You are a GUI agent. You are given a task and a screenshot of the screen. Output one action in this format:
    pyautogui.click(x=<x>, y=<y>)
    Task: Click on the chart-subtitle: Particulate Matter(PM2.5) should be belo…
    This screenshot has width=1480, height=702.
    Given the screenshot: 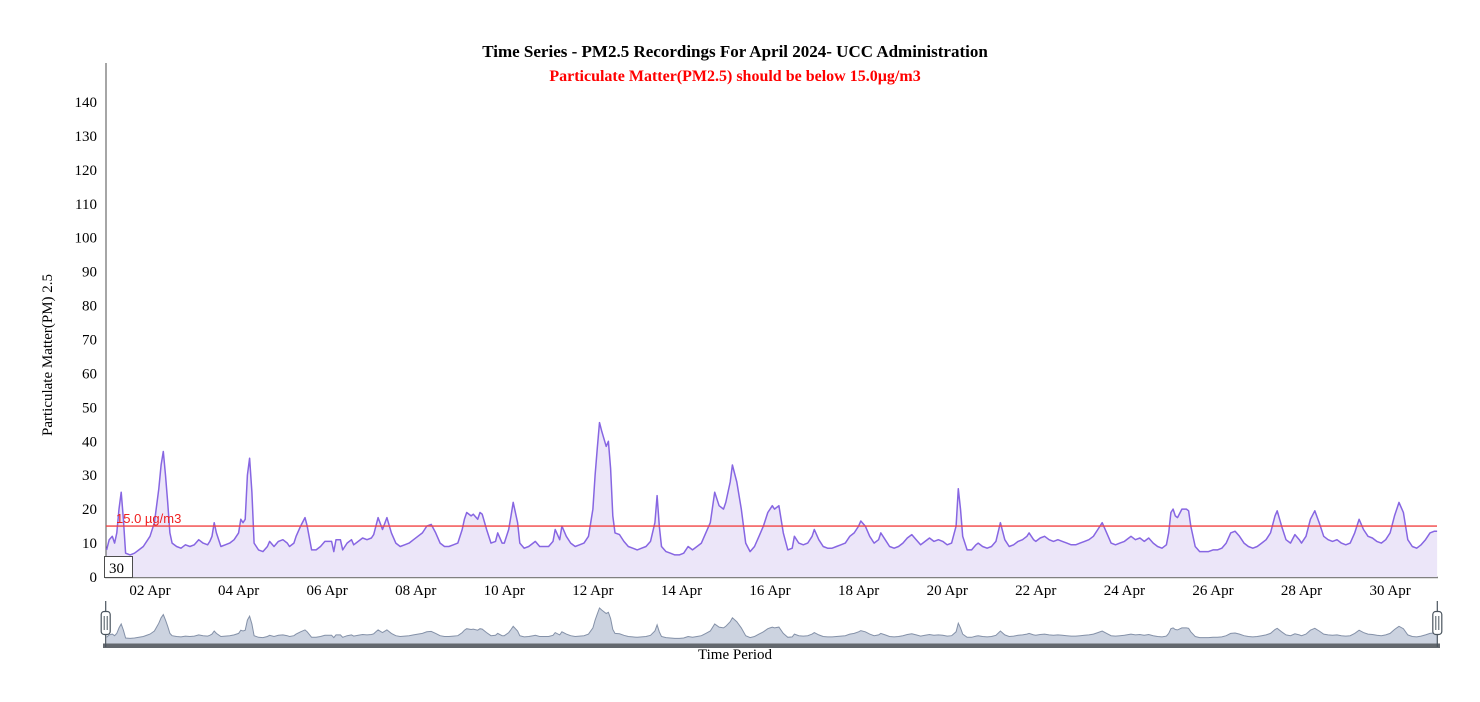 What is the action you would take?
    pyautogui.click(x=734, y=76)
    